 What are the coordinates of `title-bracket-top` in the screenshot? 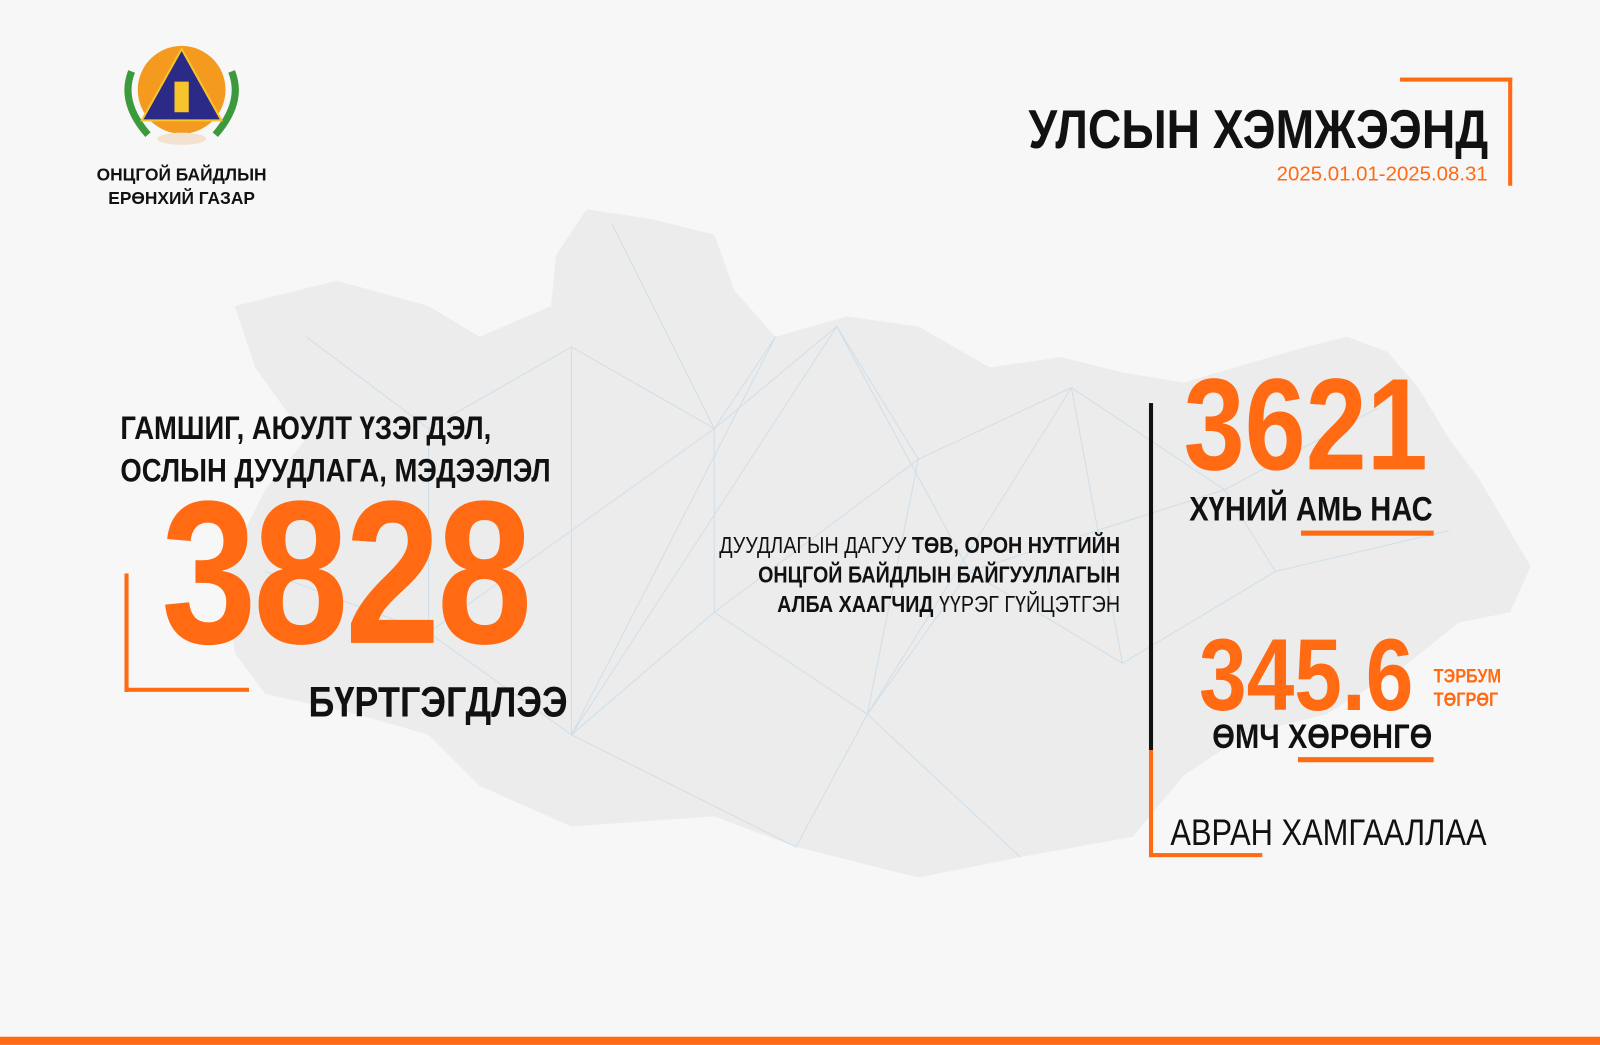 It's located at (1456, 79).